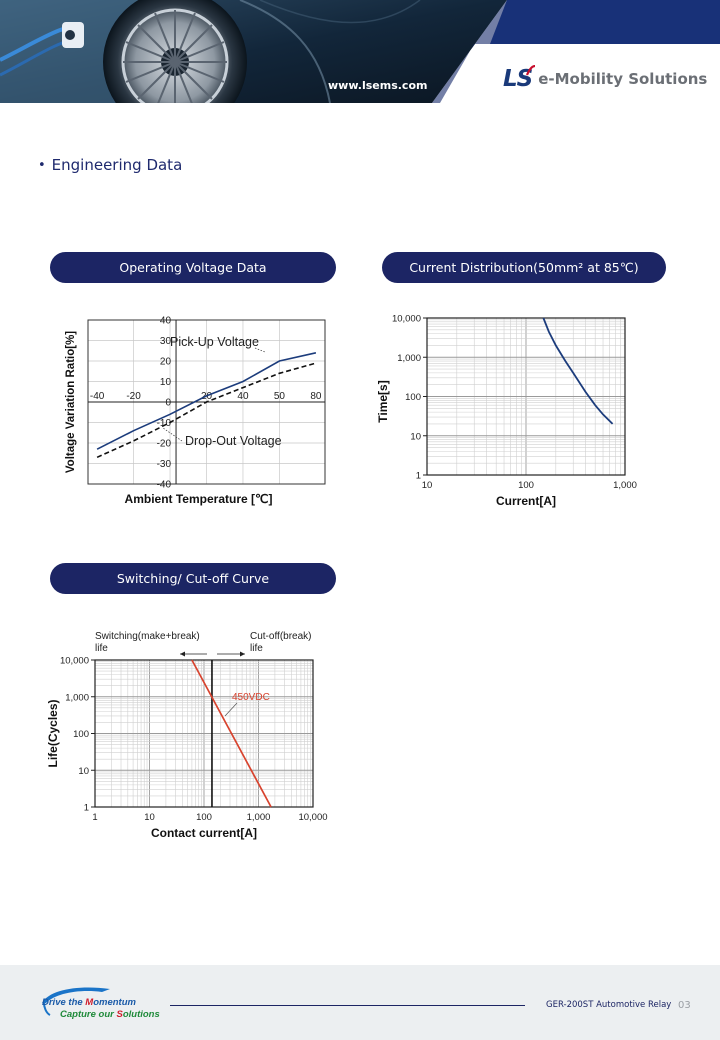  Describe the element at coordinates (312, 817) in the screenshot. I see `x-tick-label: 10,000` at that location.